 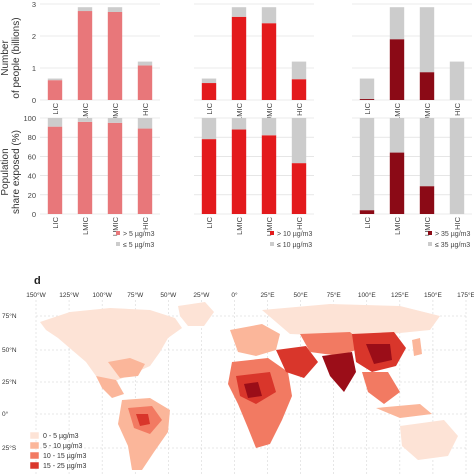 What do you see at coordinates (301, 295) in the screenshot?
I see `lon-tick-label: 50°E` at bounding box center [301, 295].